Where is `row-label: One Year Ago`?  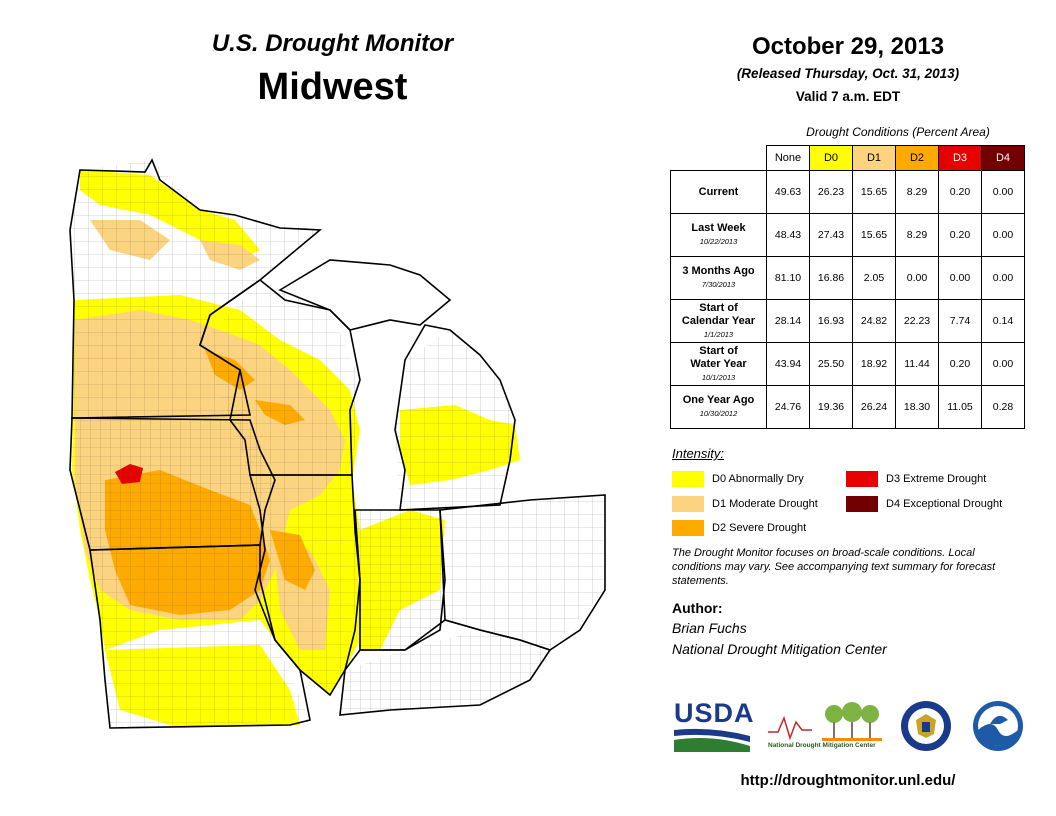
row-label: One Year Ago is located at coordinates (718, 400).